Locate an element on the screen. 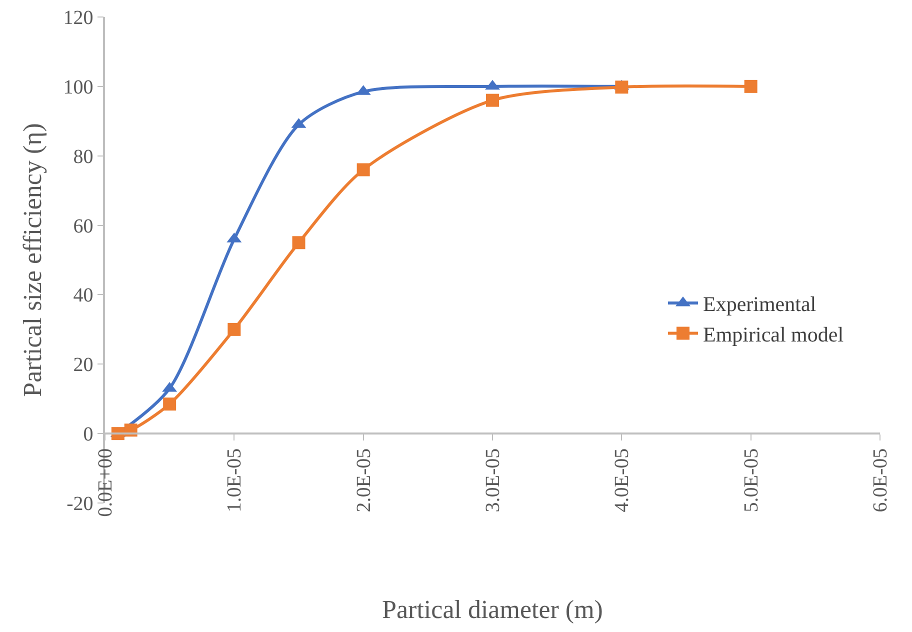  x-tick-label: 0.0E+00 is located at coordinates (105, 482).